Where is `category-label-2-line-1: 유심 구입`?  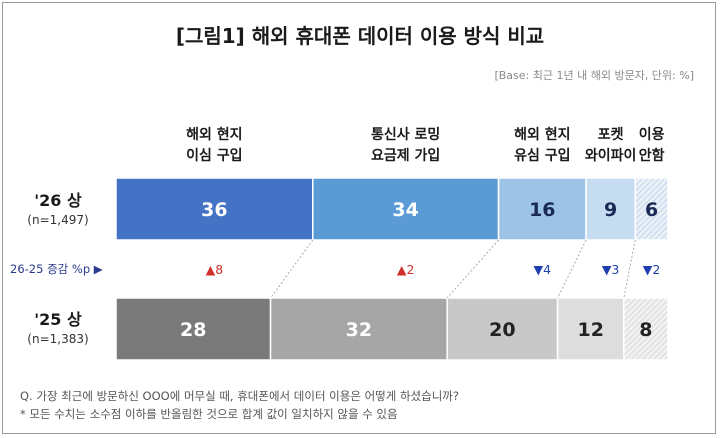
category-label-2-line-1: 유심 구입 is located at coordinates (542, 156).